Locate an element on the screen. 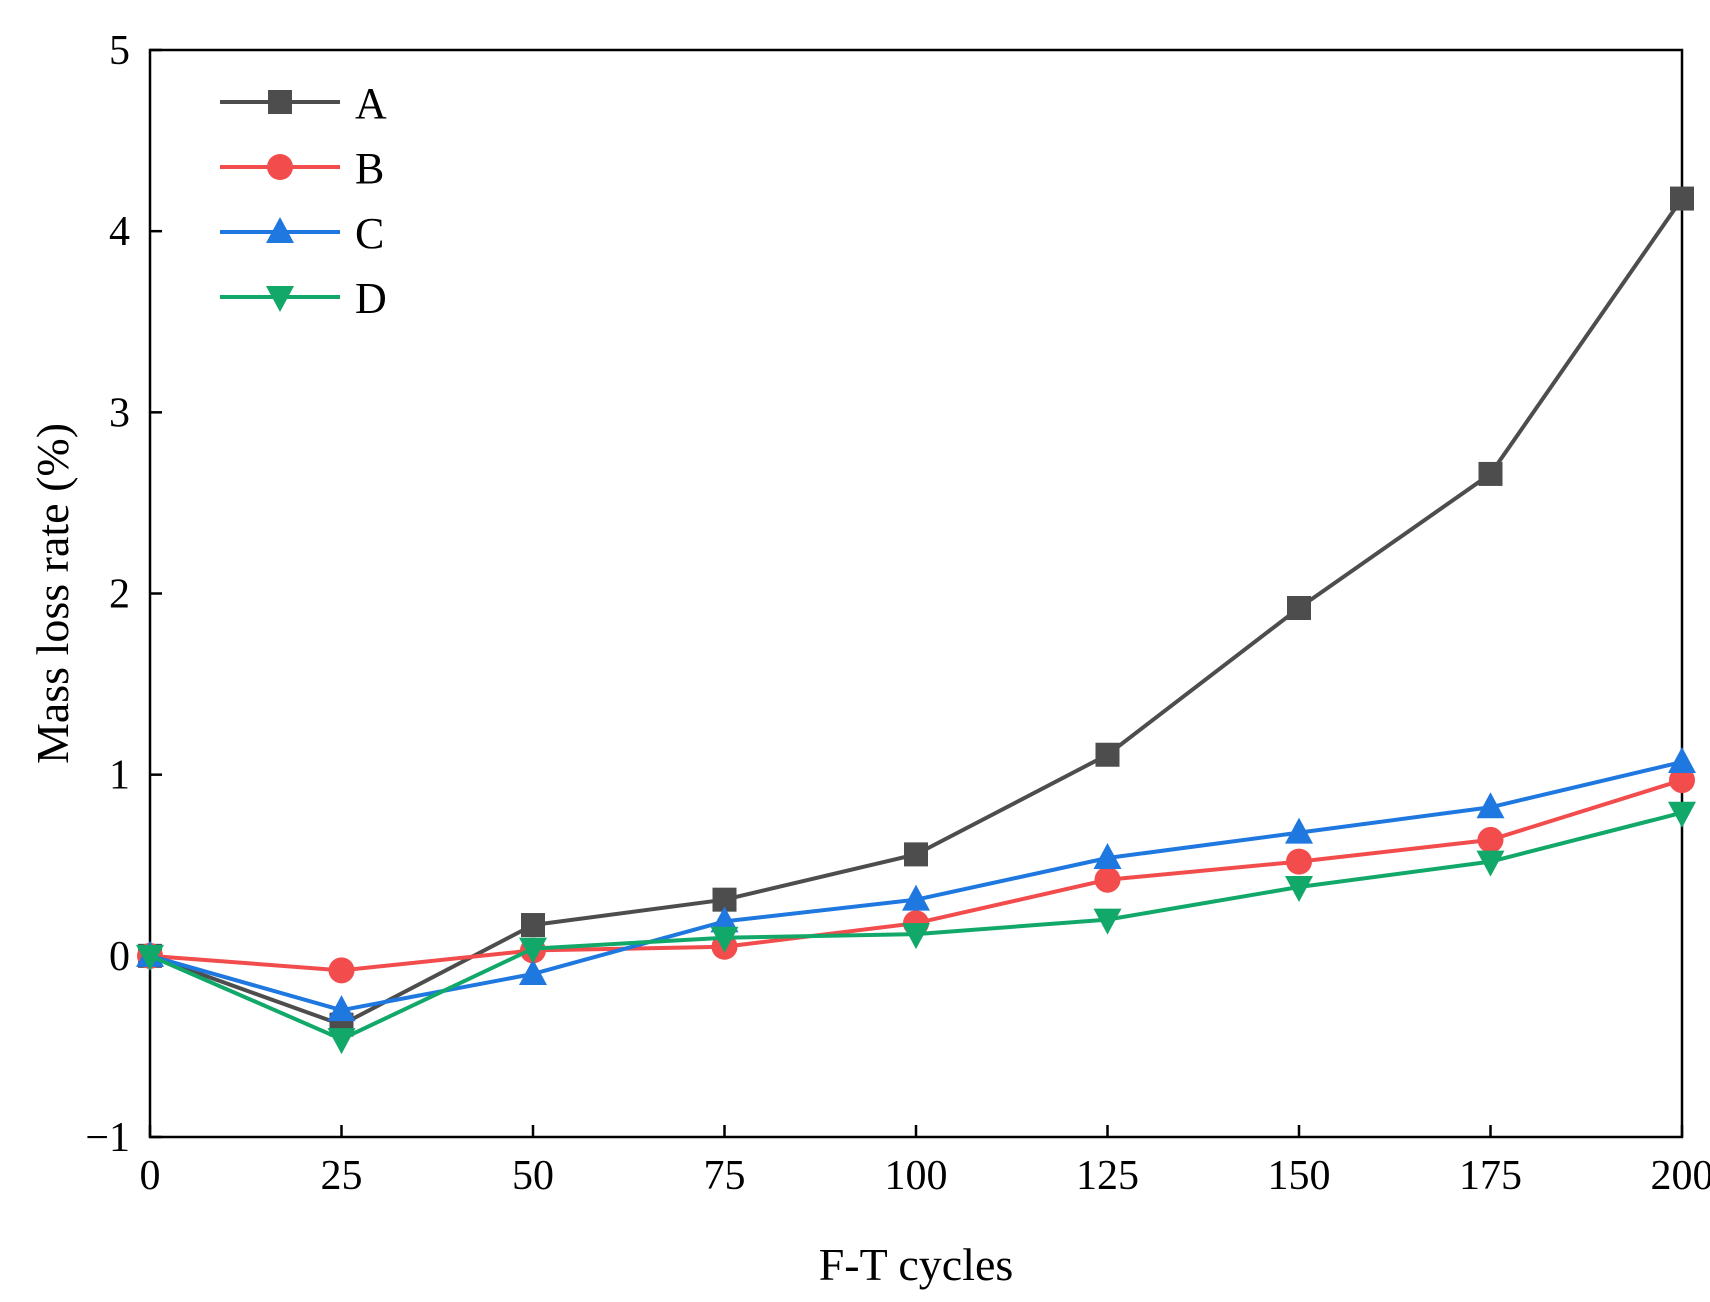  legend-marker-B is located at coordinates (280, 167).